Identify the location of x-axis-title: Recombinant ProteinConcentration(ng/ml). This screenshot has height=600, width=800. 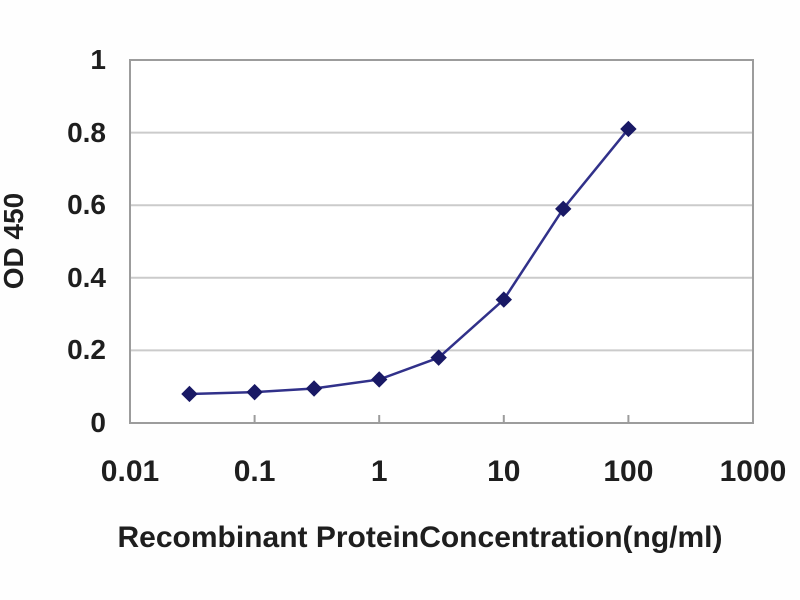
(420, 537).